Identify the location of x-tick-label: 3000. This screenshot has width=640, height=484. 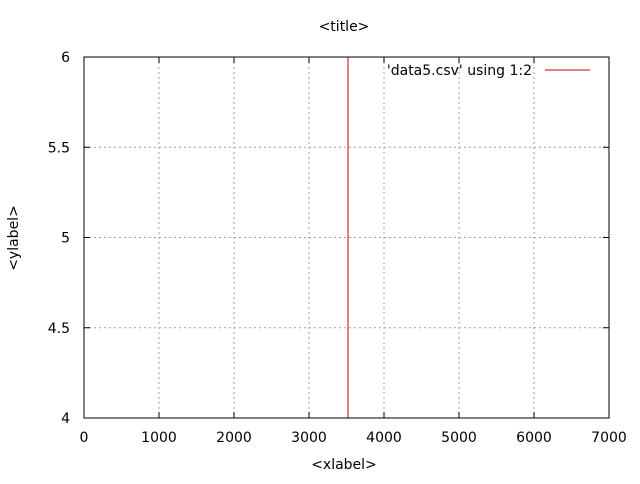
(309, 438).